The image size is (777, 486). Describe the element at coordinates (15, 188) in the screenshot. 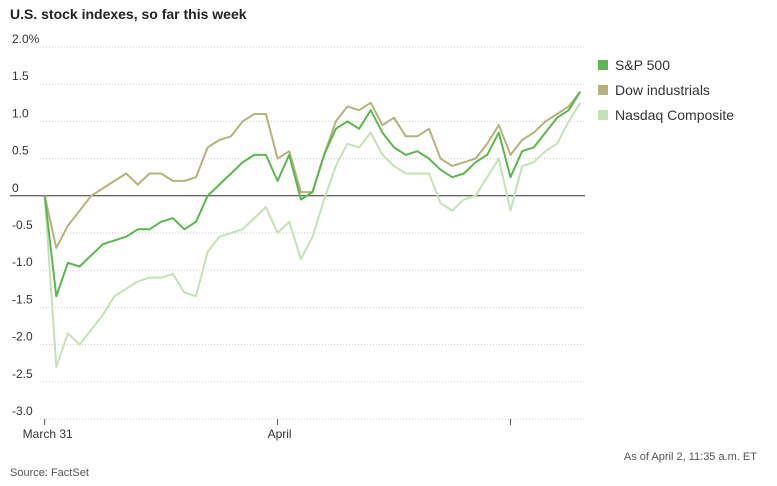

I see `y-tick-label: 0` at that location.